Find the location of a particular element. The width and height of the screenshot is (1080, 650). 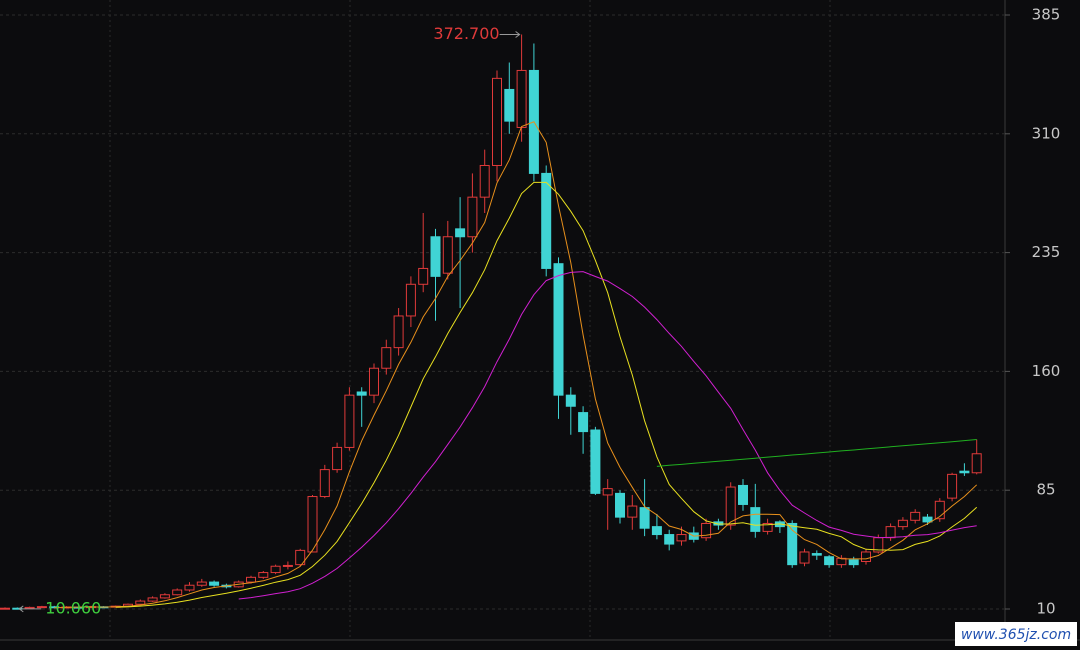

y-tick-label: 235 is located at coordinates (1046, 252).